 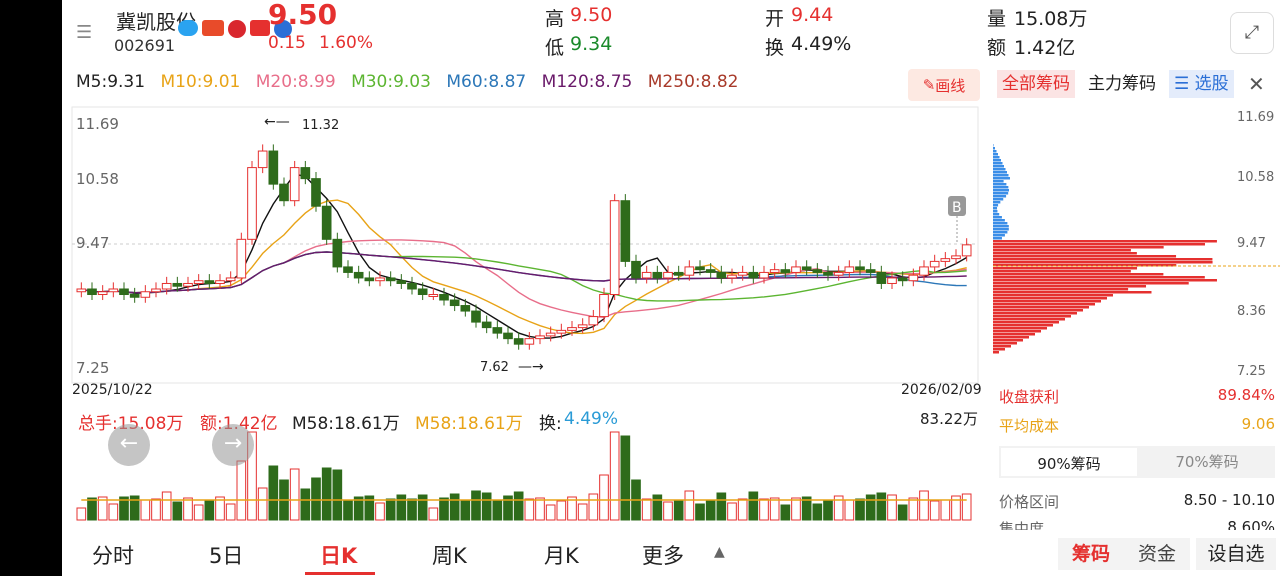 I want to click on prev-arrow-icon: ←, so click(x=129, y=445).